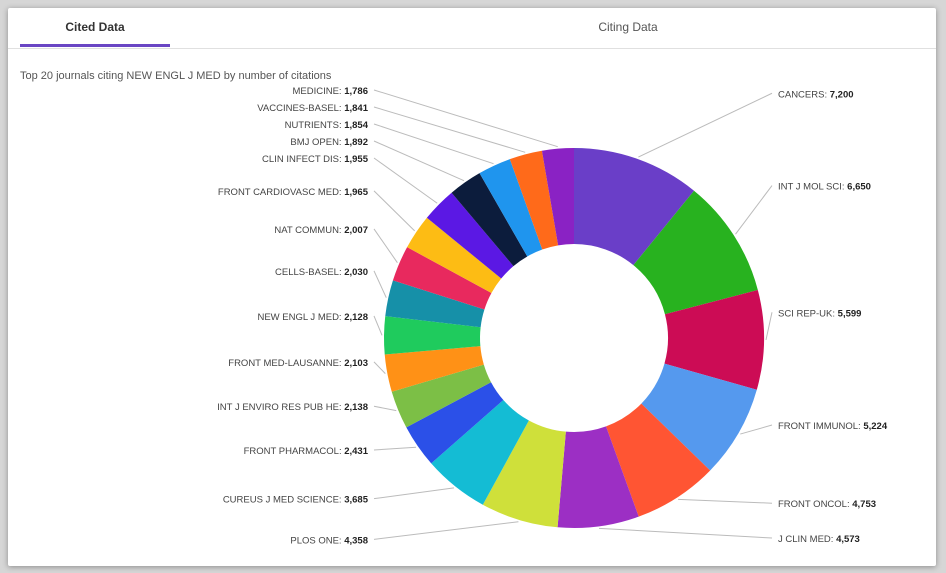  I want to click on leader-line-medicine, so click(465, 118).